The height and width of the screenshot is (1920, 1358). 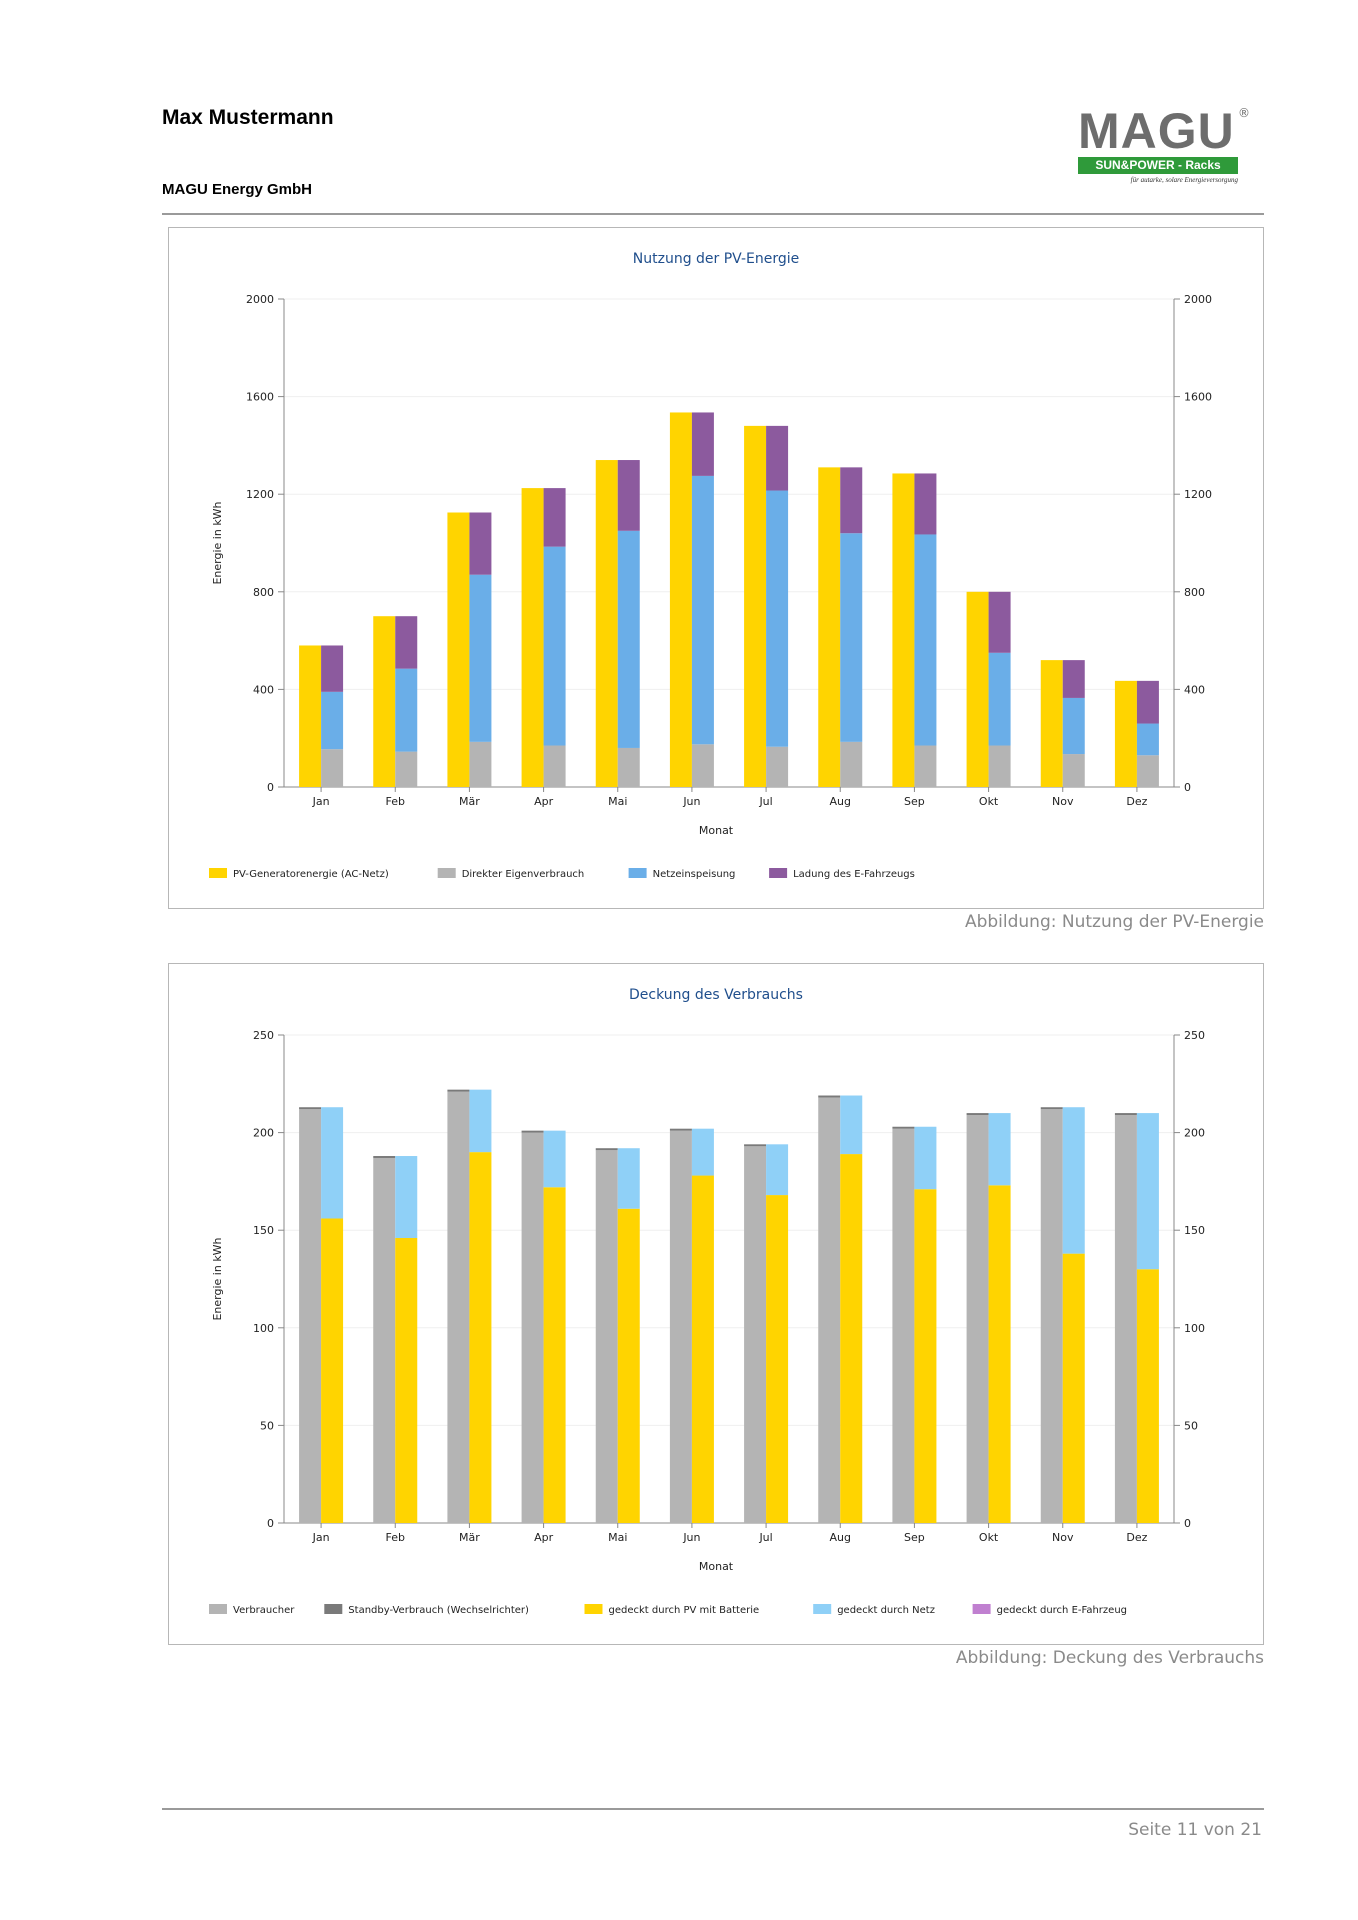 I want to click on bar-pv-generatorenergie-ac-netz--5, so click(x=680, y=599).